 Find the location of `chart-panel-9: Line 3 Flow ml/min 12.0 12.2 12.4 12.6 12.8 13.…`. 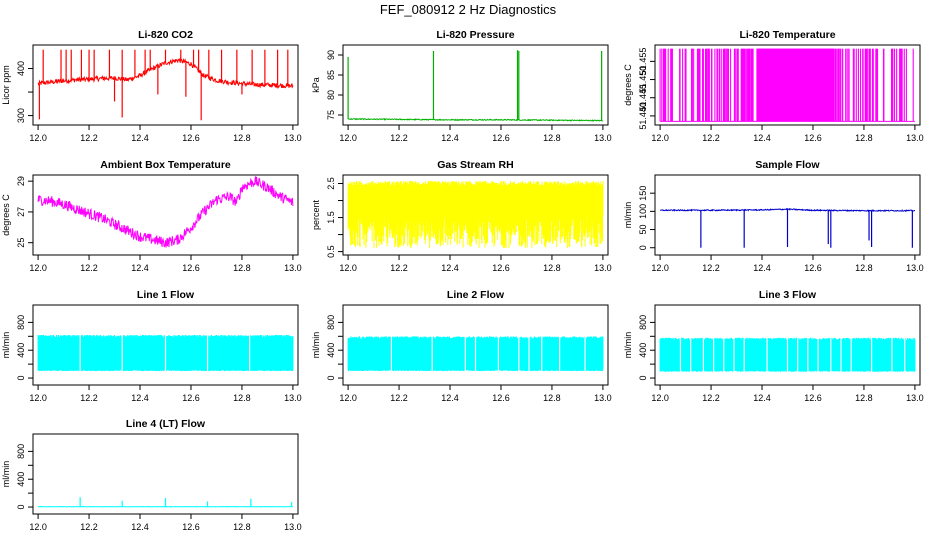

chart-panel-9: Line 3 Flow ml/min 12.0 12.2 12.4 12.6 12.8 13.… is located at coordinates (773, 346).